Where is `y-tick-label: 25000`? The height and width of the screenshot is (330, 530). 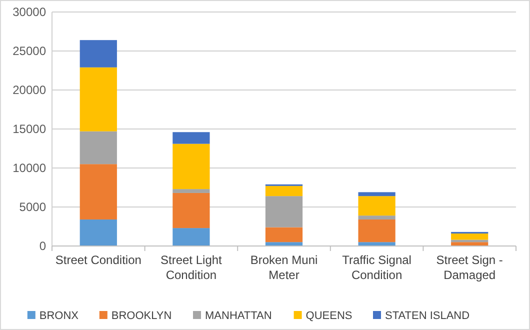
y-tick-label: 25000 is located at coordinates (29, 51).